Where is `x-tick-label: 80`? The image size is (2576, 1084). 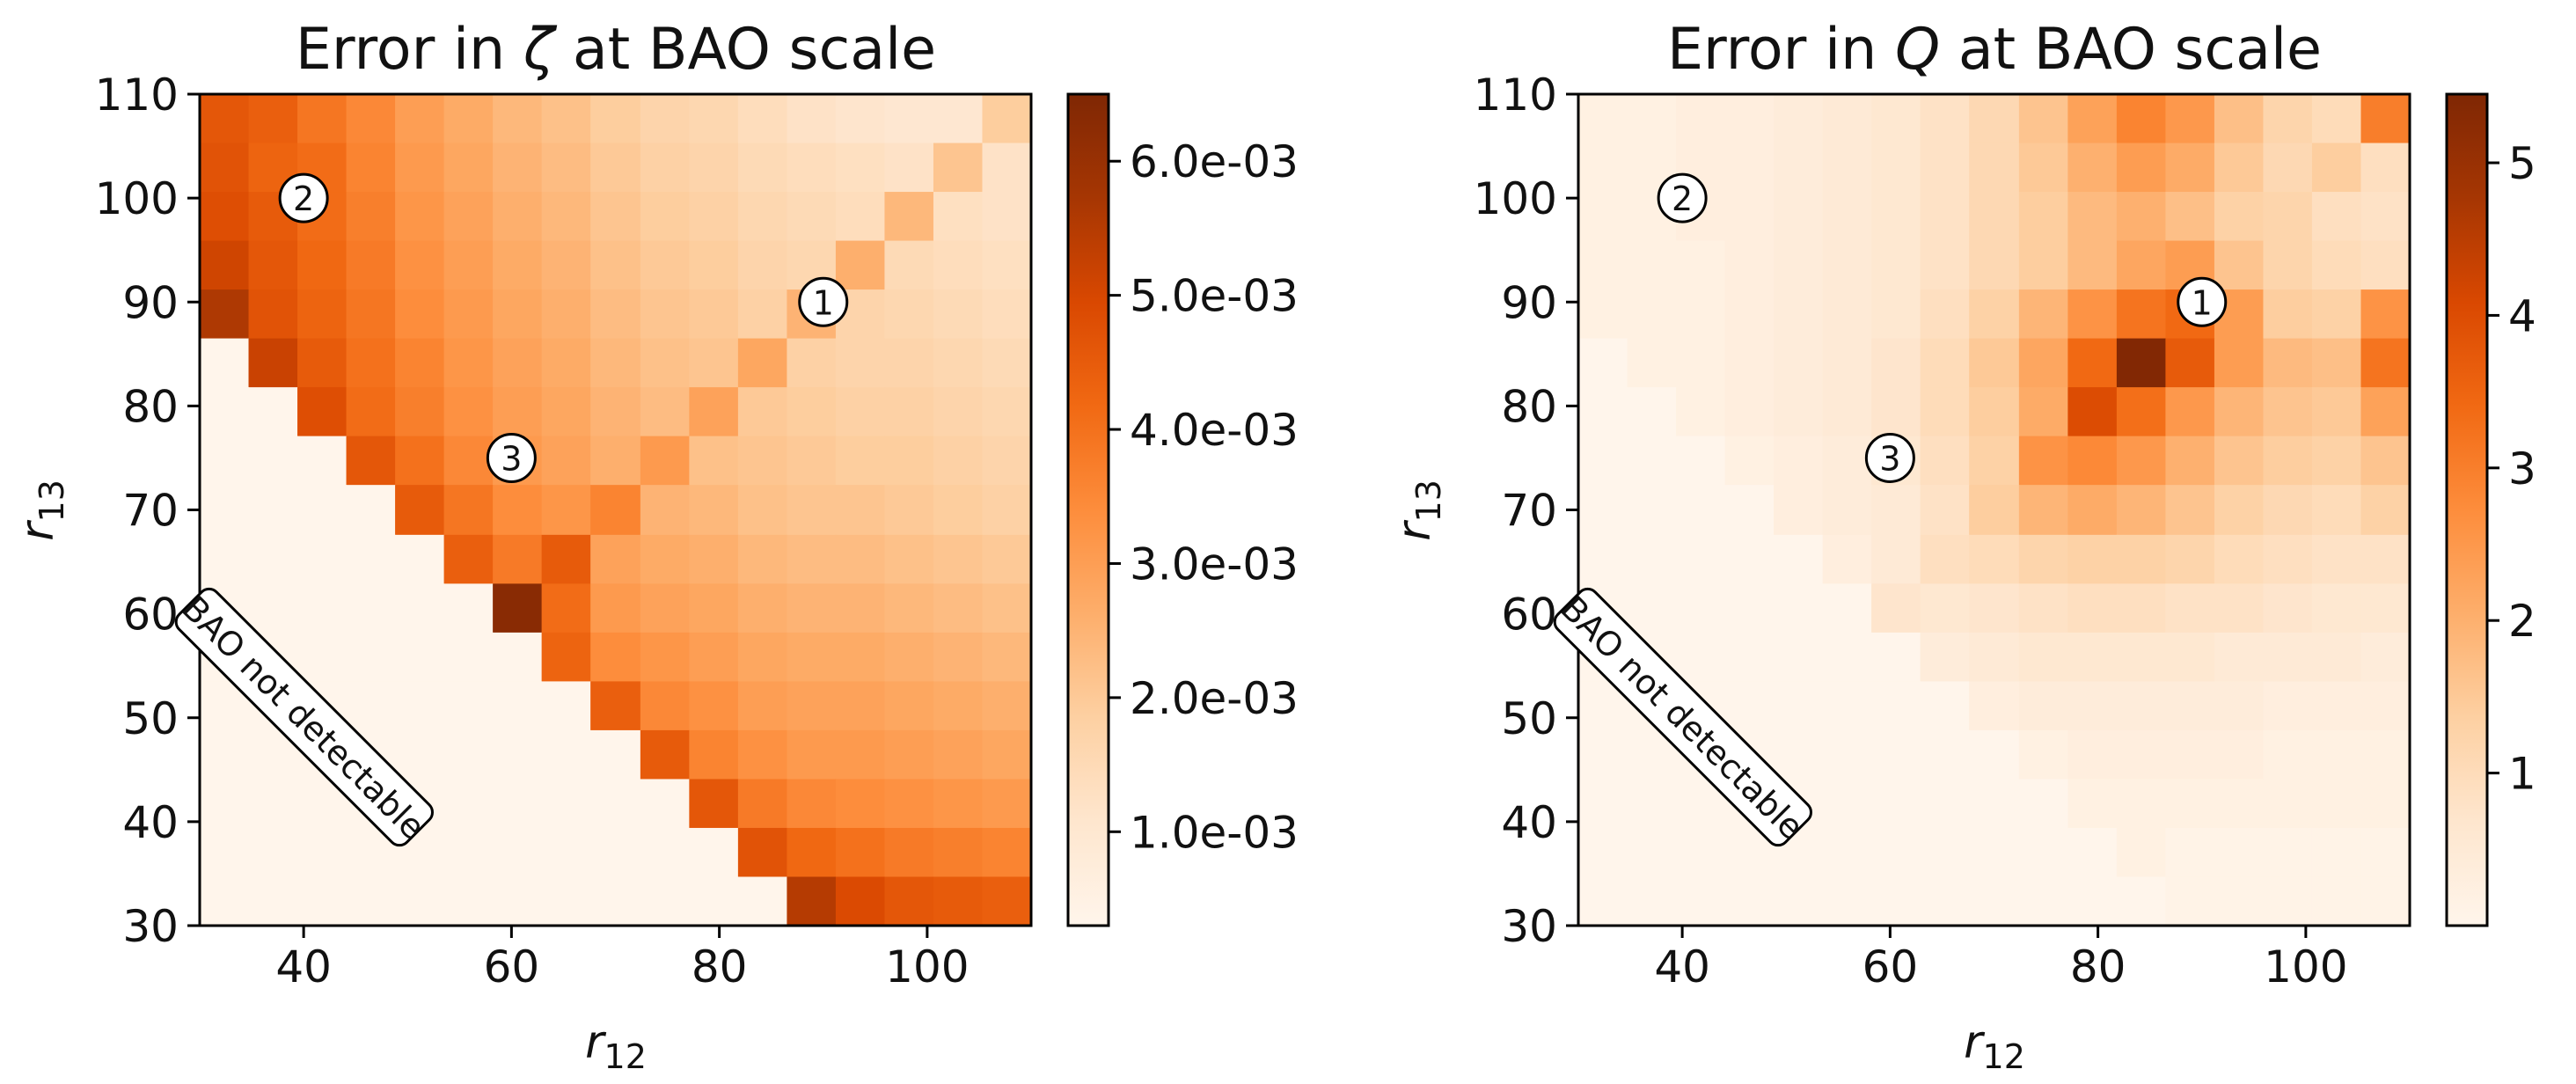 x-tick-label: 80 is located at coordinates (720, 966).